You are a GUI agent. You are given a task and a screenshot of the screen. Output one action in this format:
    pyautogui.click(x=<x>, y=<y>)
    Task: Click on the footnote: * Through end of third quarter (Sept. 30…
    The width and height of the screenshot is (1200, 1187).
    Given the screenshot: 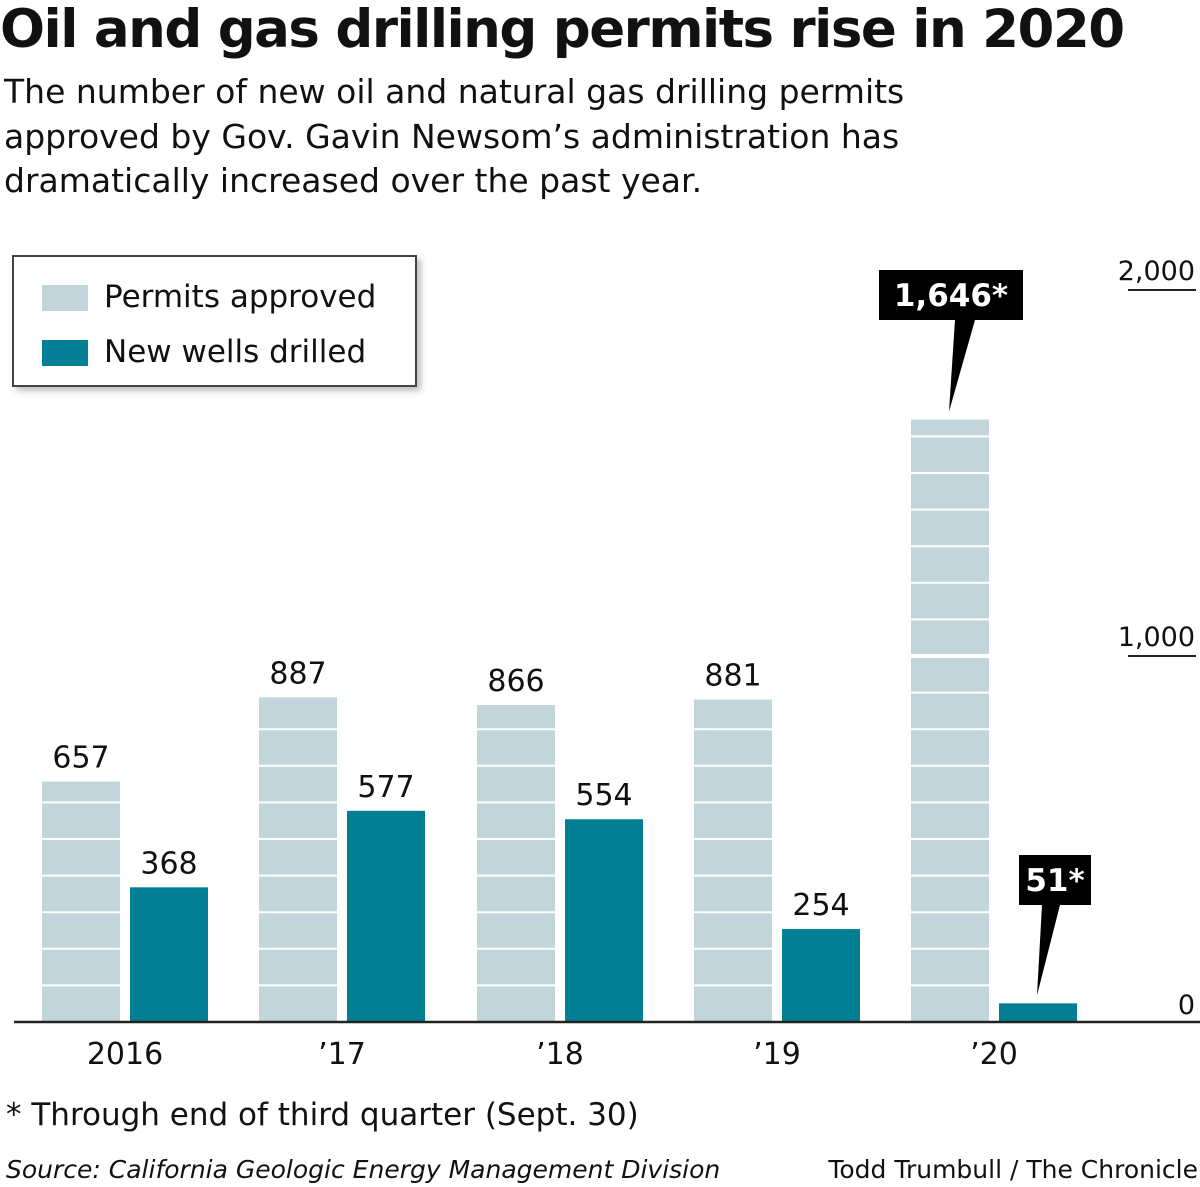 What is the action you would take?
    pyautogui.click(x=322, y=1115)
    